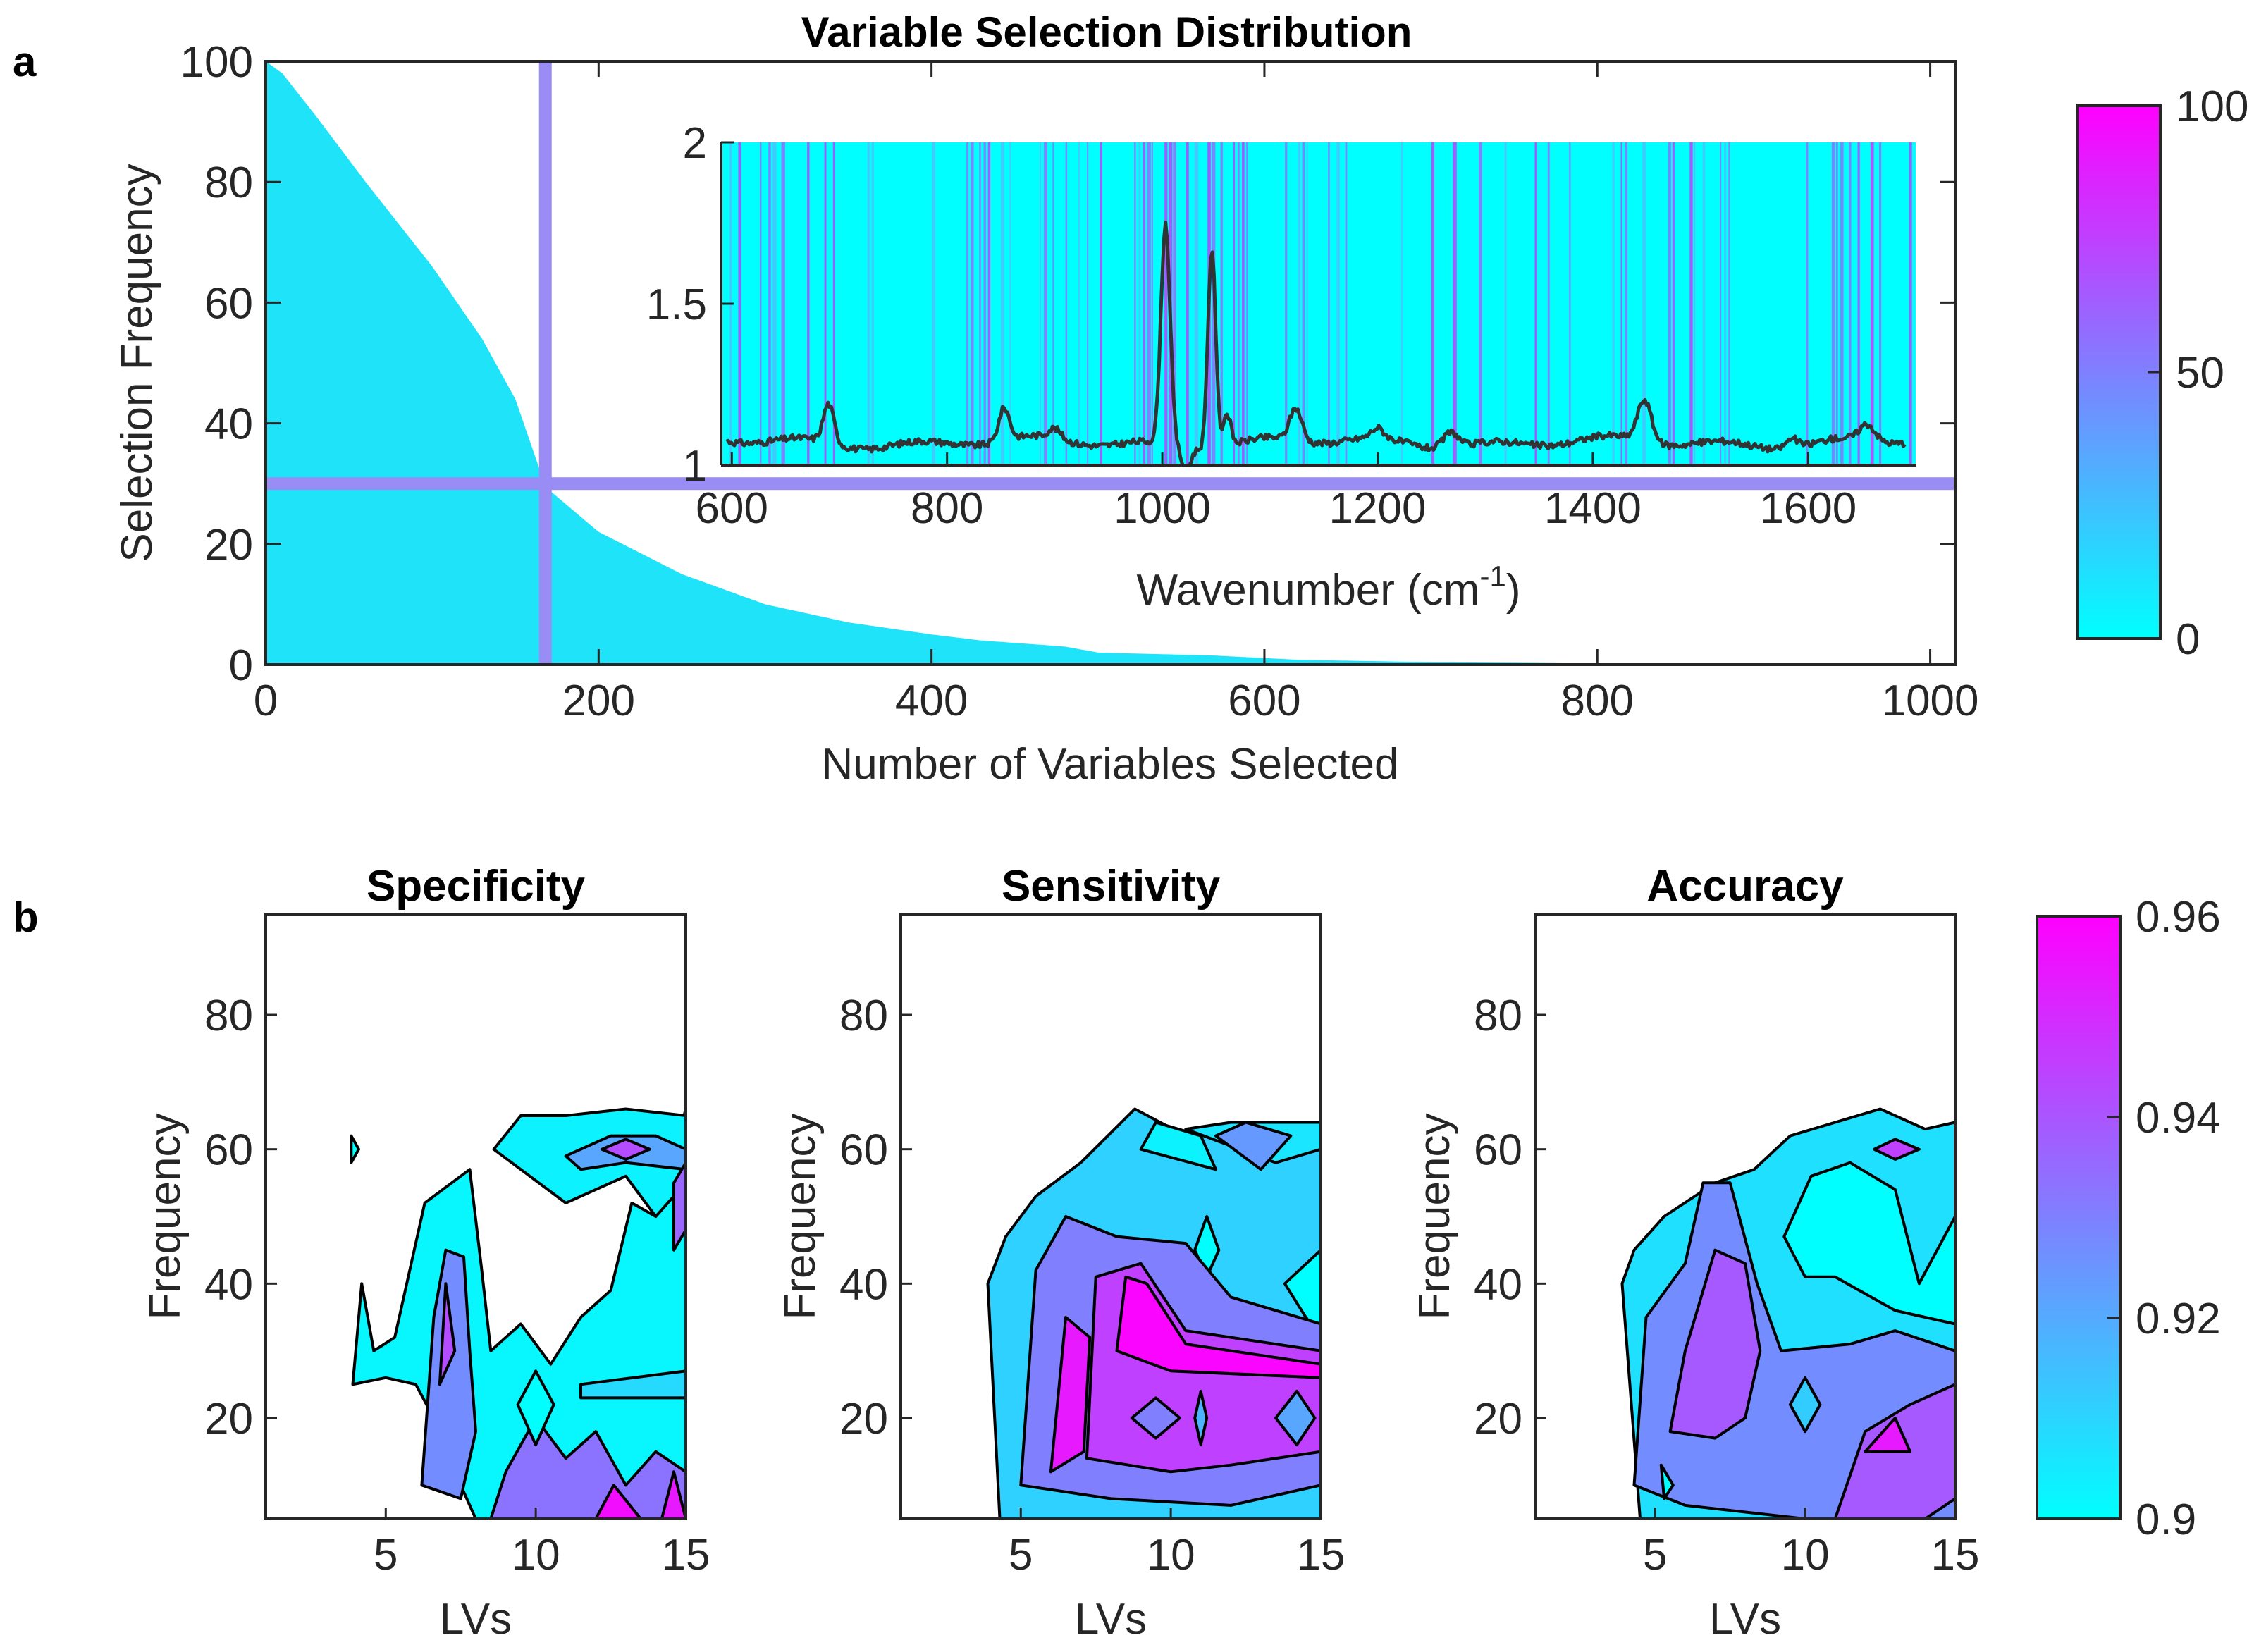 The image size is (2266, 1652). I want to click on accuracy-ylabel: Frequency, so click(1434, 1217).